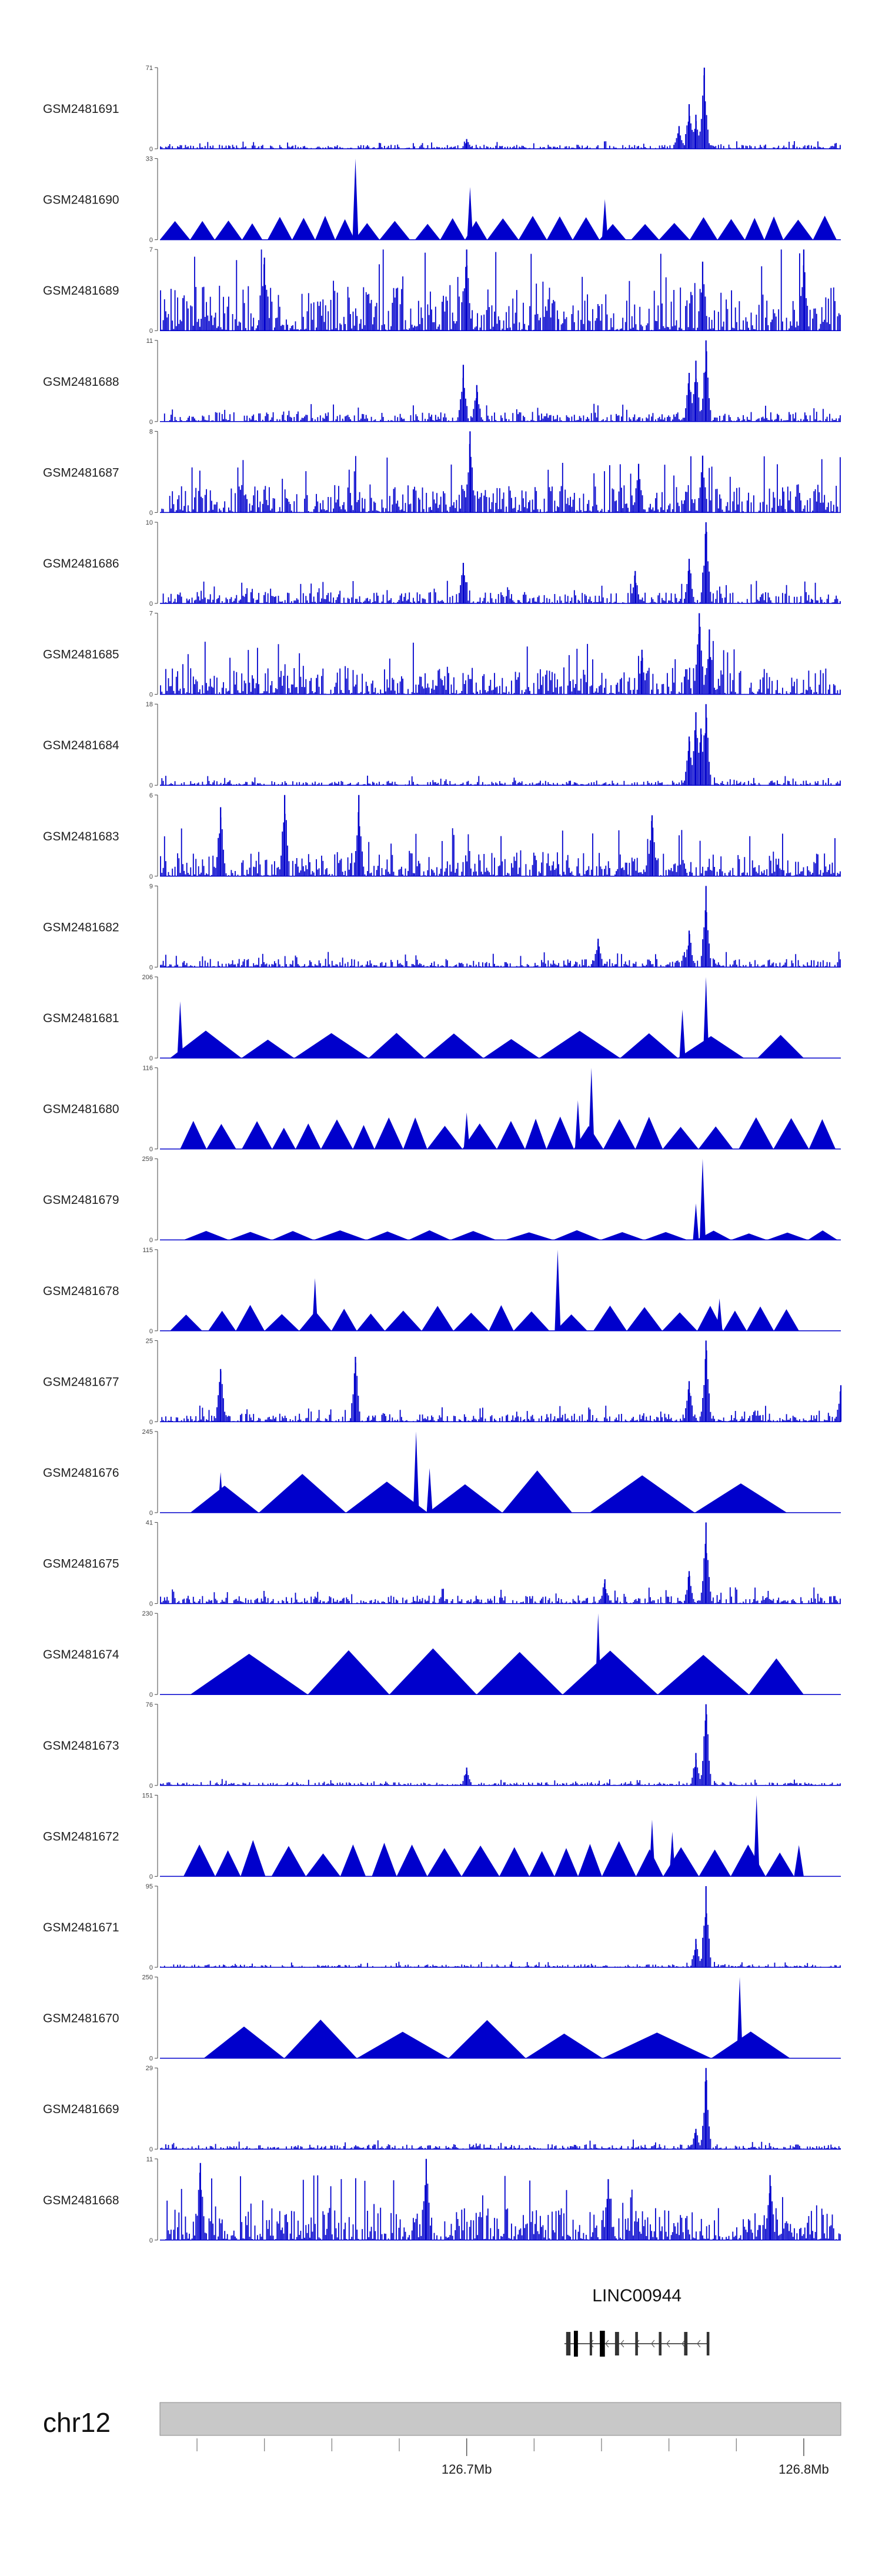 The height and width of the screenshot is (2576, 882). I want to click on track-GSM2481674: GSM2481674 230 0, so click(442, 1654).